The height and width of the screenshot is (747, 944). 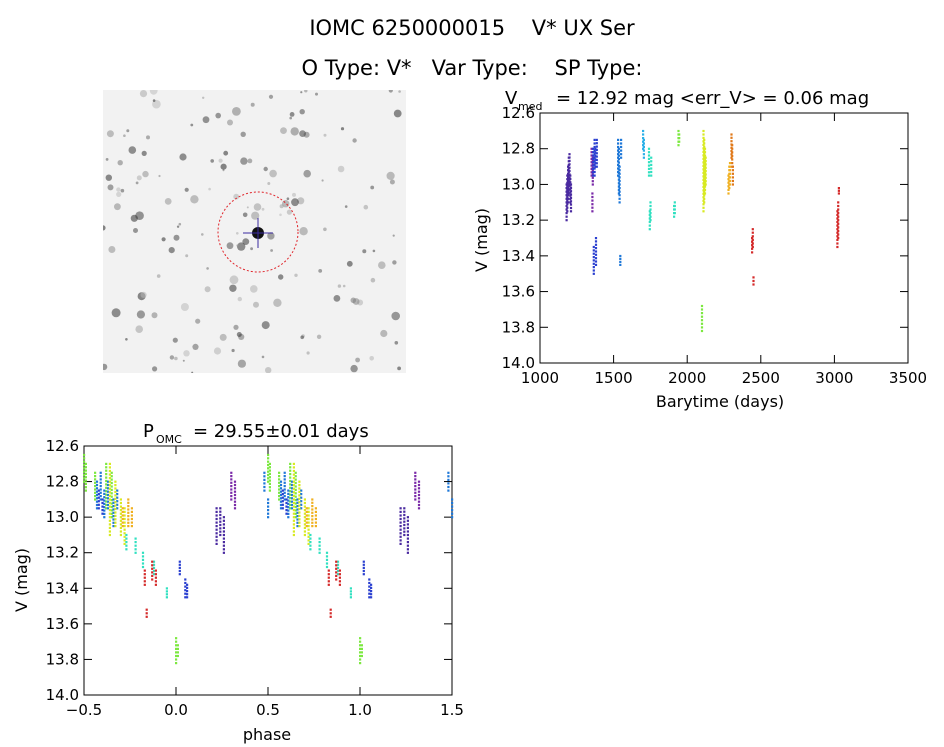 What do you see at coordinates (518, 292) in the screenshot?
I see `light-curve-y-tick-label: 13.6` at bounding box center [518, 292].